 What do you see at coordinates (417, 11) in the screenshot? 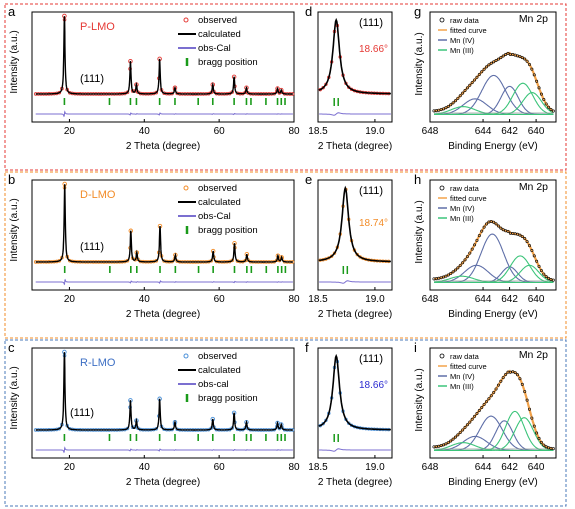
I see `panel-letter: g` at bounding box center [417, 11].